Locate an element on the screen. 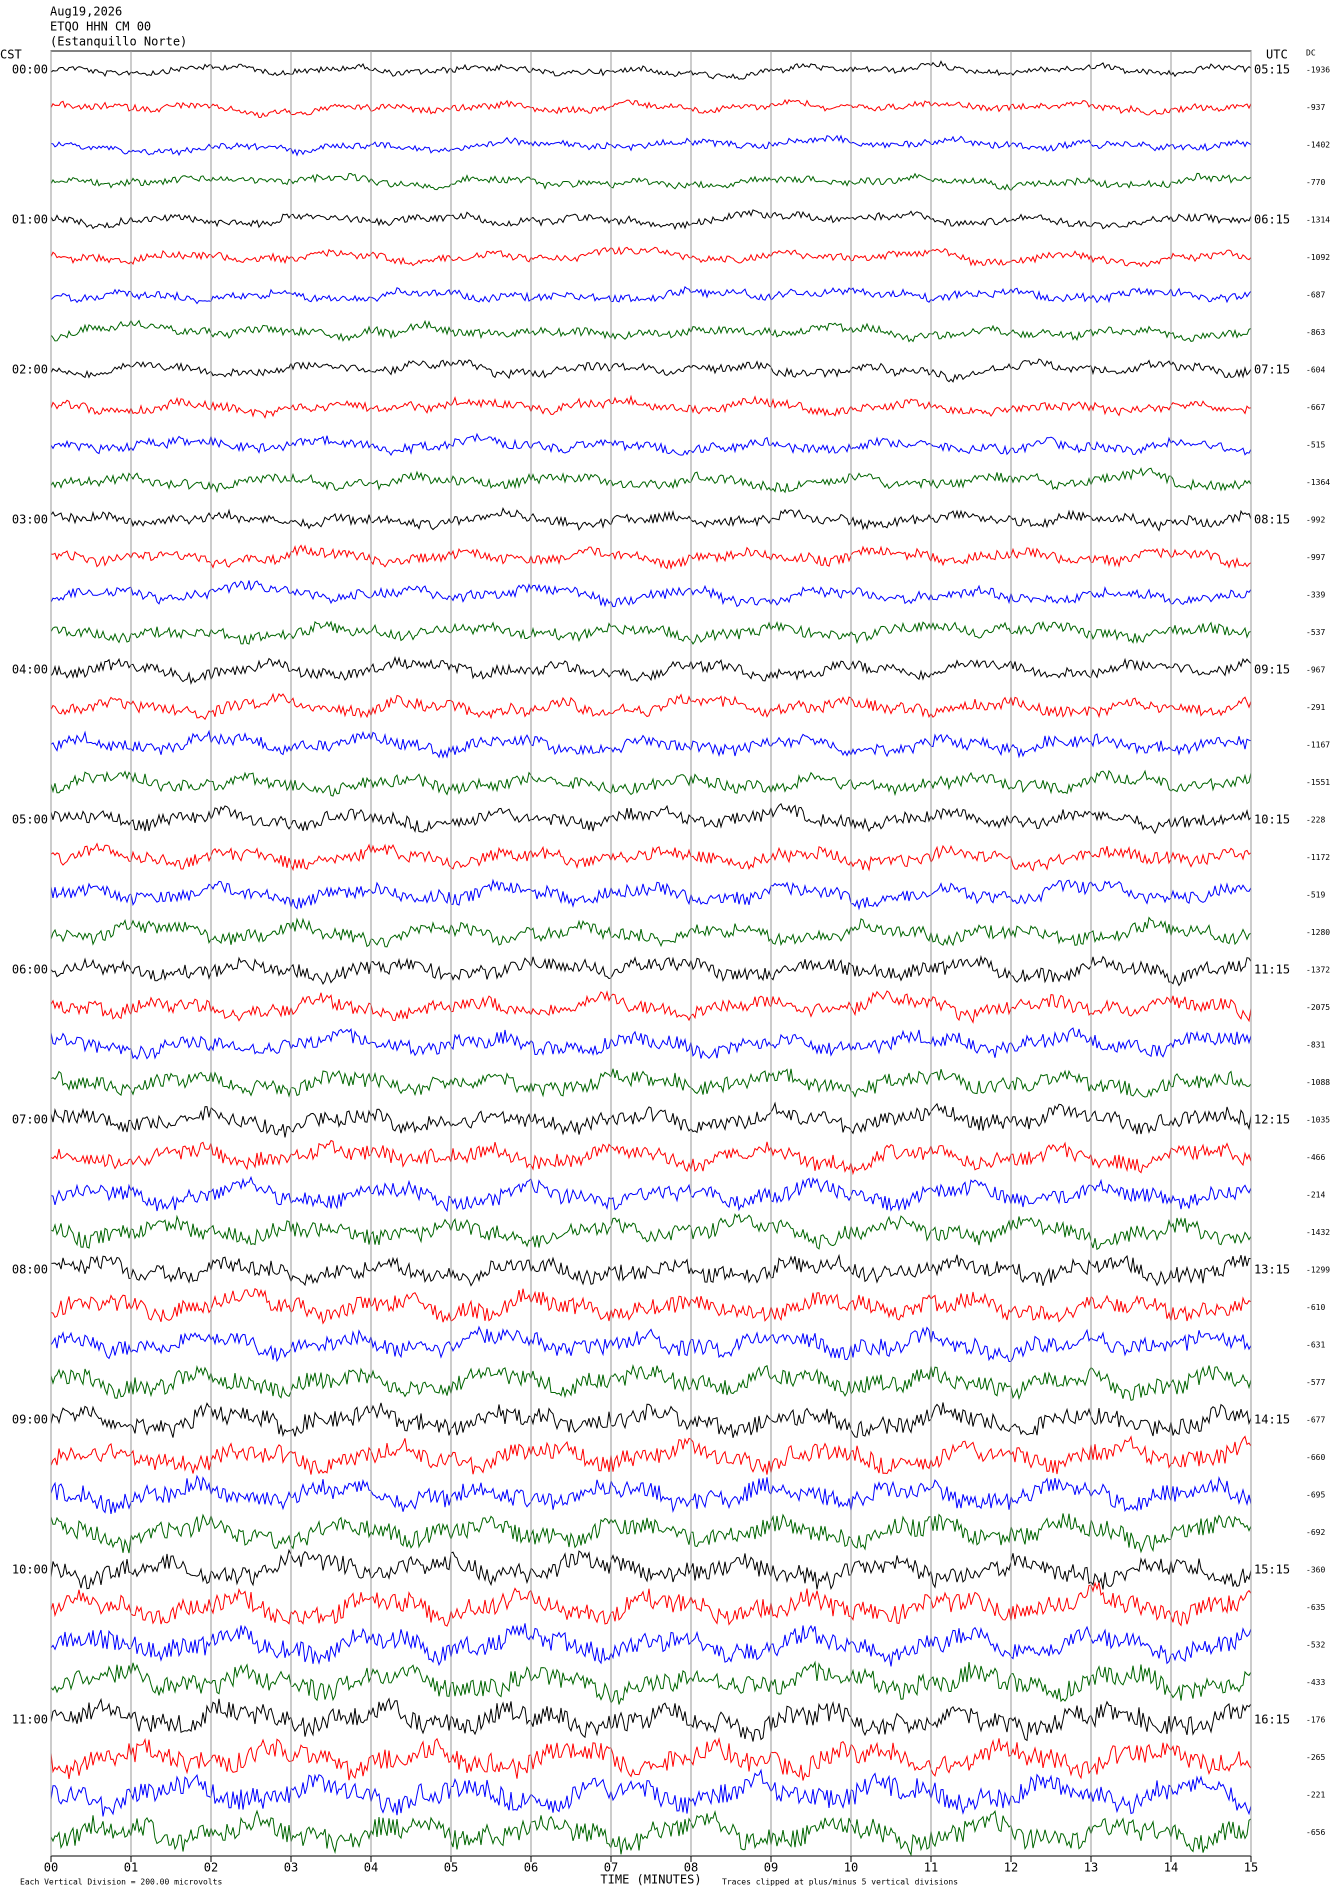  dc-offset: -265 is located at coordinates (1315, 1757).